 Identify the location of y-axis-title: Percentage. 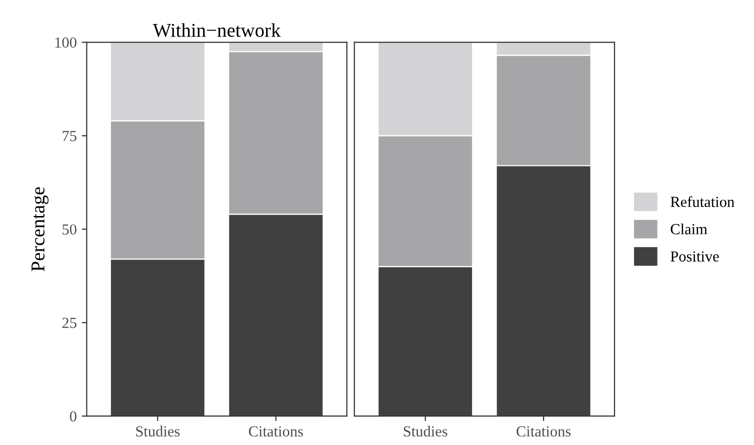
(40, 229).